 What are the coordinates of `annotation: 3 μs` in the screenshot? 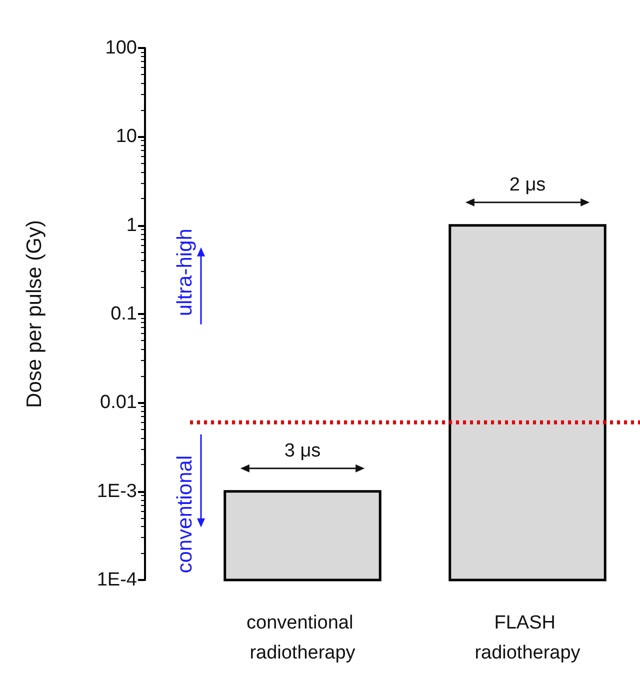 It's located at (302, 451).